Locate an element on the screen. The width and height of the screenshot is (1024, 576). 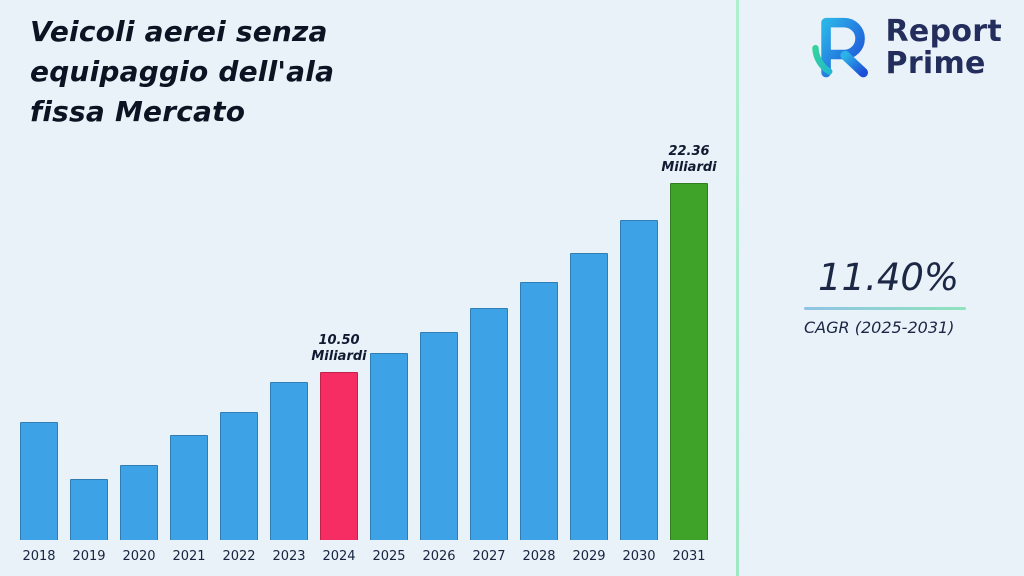
x-tick-2025: 2025 is located at coordinates (389, 556).